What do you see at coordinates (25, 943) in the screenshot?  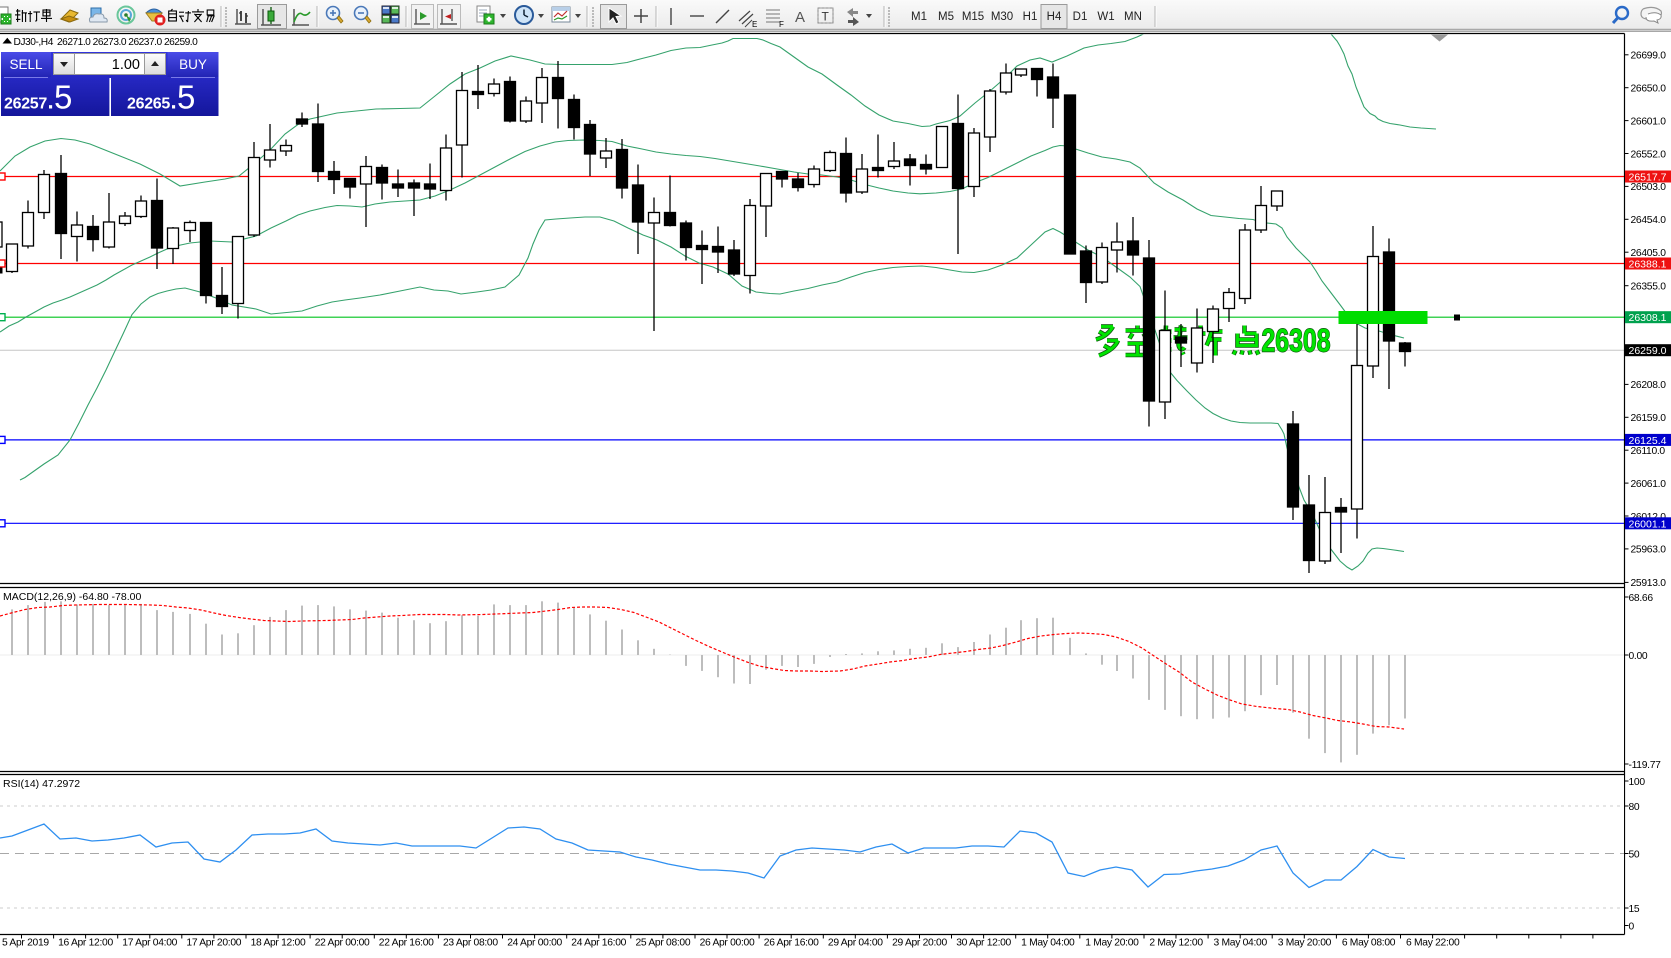 I see `svg-text: 5 Apr 2019` at bounding box center [25, 943].